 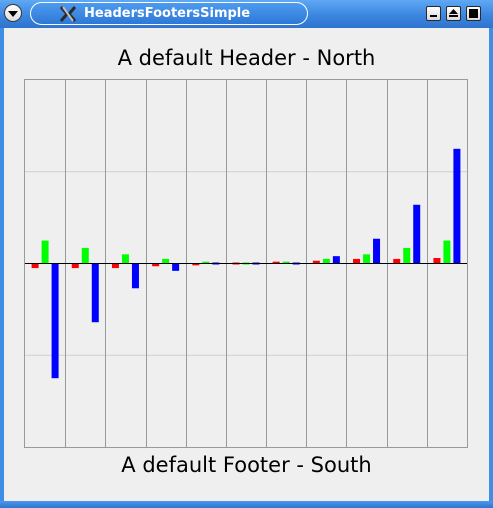 I want to click on close-icon, so click(x=473, y=13).